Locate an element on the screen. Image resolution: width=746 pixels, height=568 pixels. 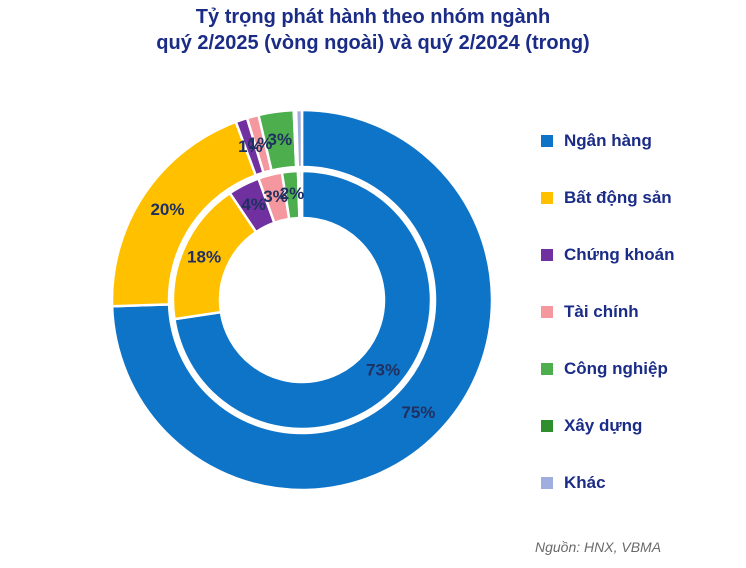
legend-item-6: Khác is located at coordinates (608, 483).